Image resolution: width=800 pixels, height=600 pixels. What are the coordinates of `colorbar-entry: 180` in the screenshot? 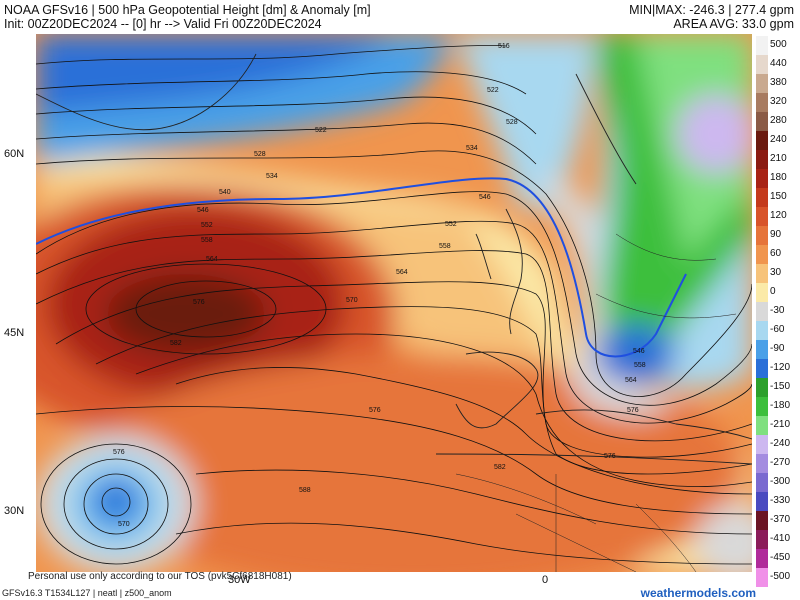 It's located at (776, 178).